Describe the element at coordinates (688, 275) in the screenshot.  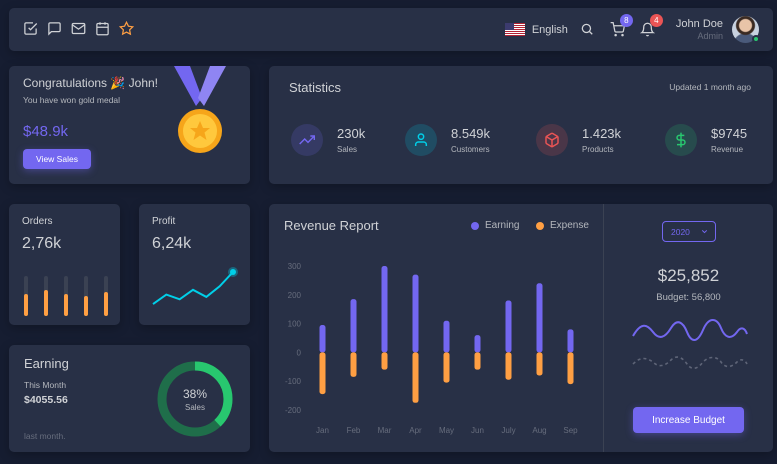
I see `budget-amount: $25,852` at that location.